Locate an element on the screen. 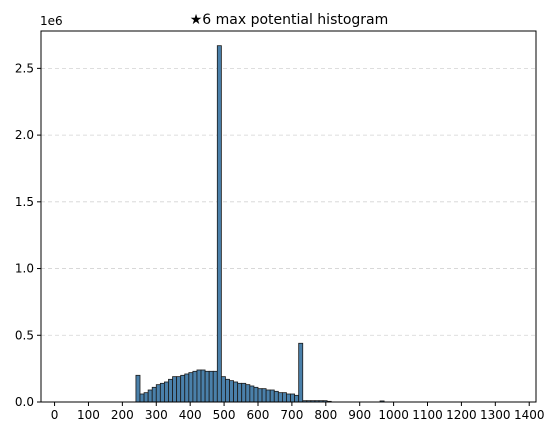 This screenshot has height=435, width=552. x-tick-label: 0 is located at coordinates (55, 415).